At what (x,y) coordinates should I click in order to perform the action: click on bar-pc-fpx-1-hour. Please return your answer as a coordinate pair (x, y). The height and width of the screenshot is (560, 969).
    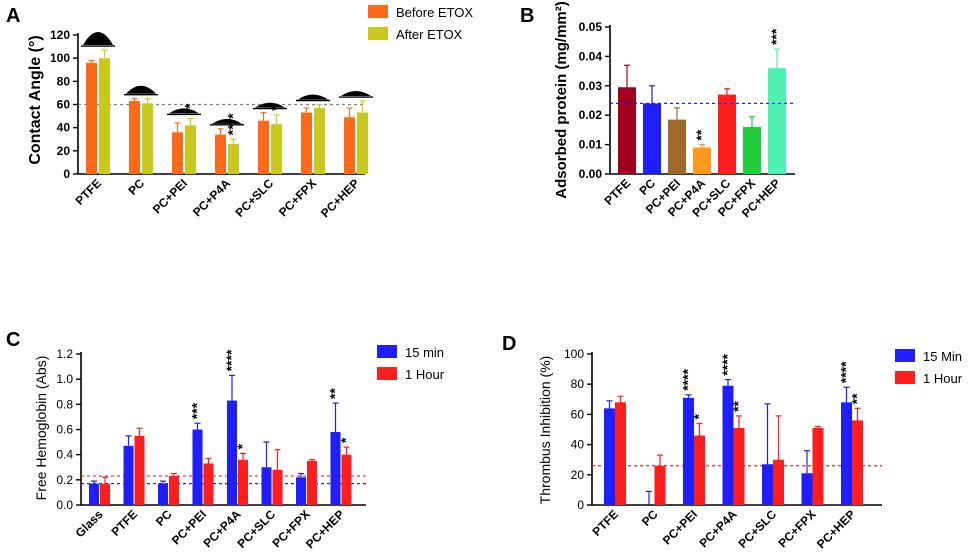
    Looking at the image, I should click on (818, 466).